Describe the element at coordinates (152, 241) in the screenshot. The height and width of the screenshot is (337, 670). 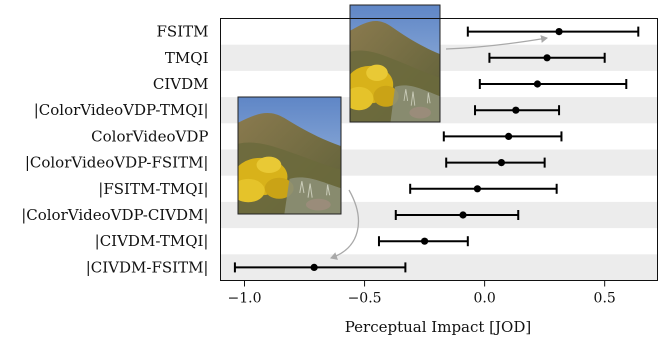
I see `category-label: |CIVDM-TMQI|` at that location.